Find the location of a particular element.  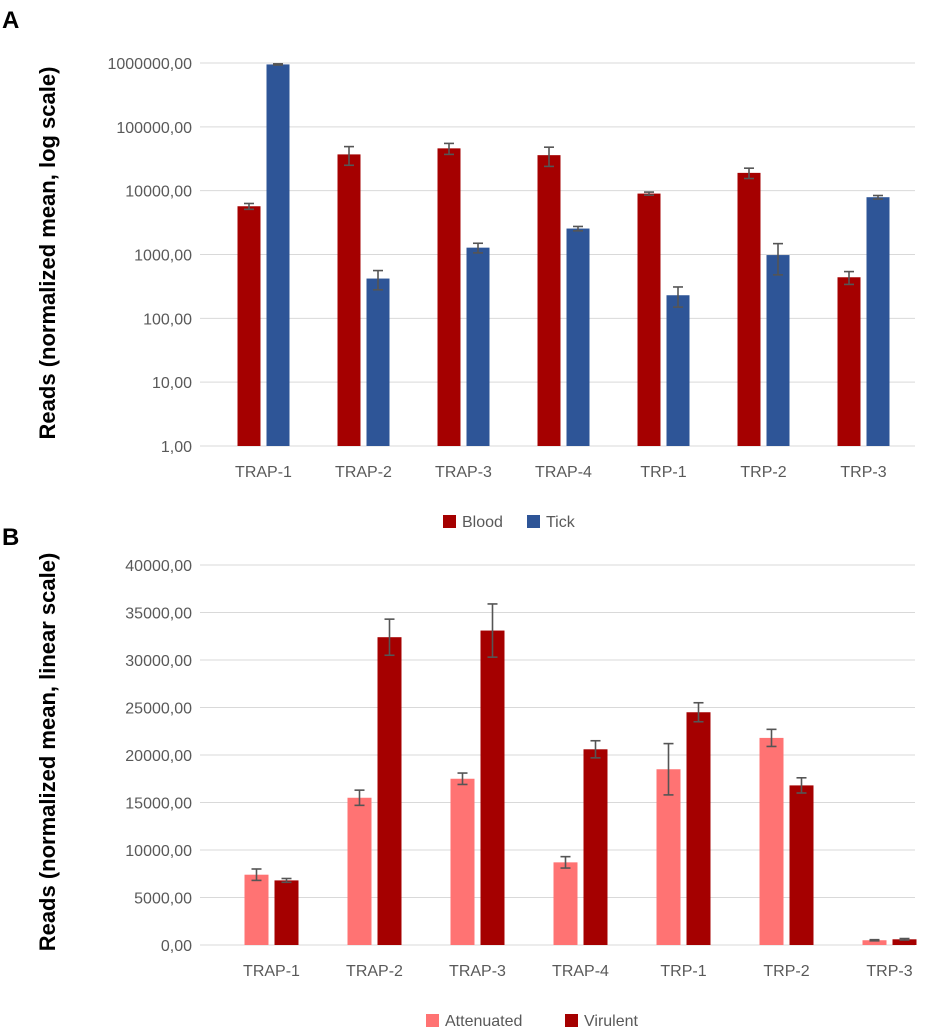

panel-a-y-tick-label: 1,00 is located at coordinates (176, 447).